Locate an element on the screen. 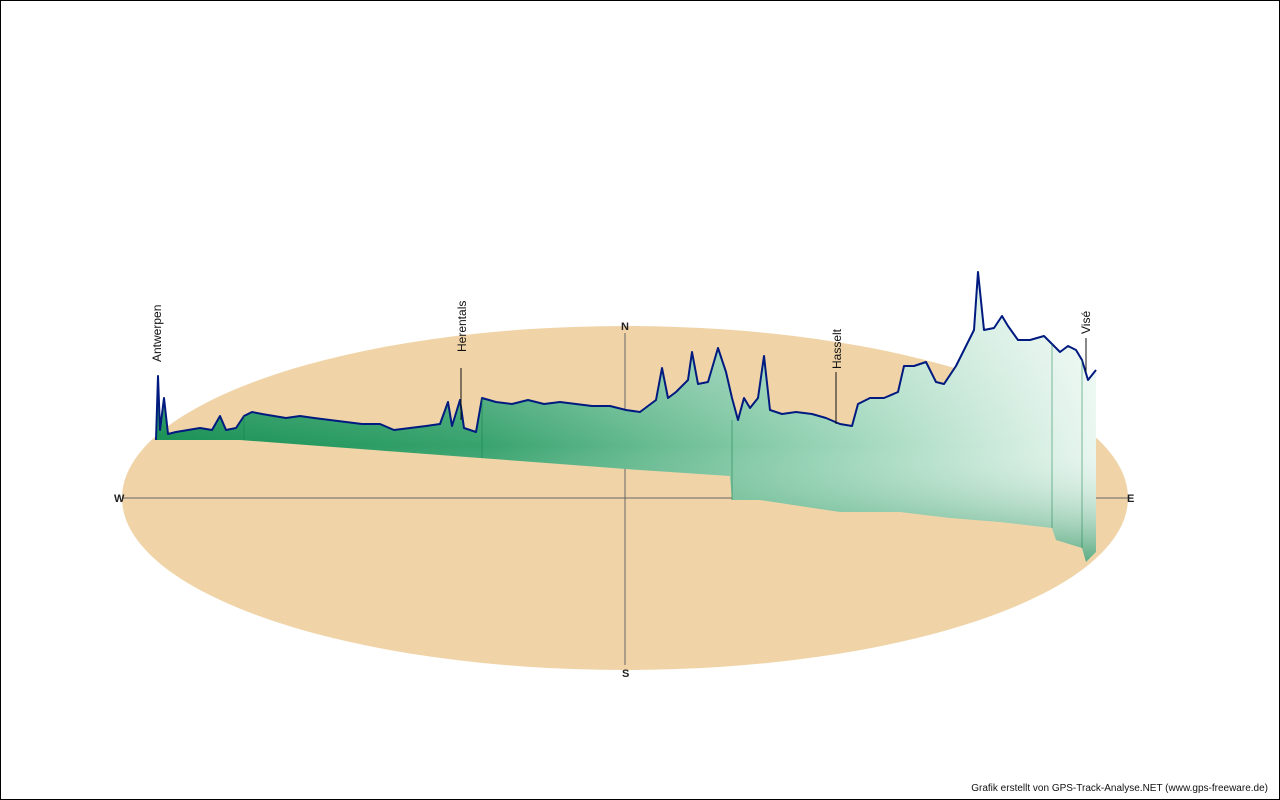  place-label-vise: Visé is located at coordinates (1086, 322).